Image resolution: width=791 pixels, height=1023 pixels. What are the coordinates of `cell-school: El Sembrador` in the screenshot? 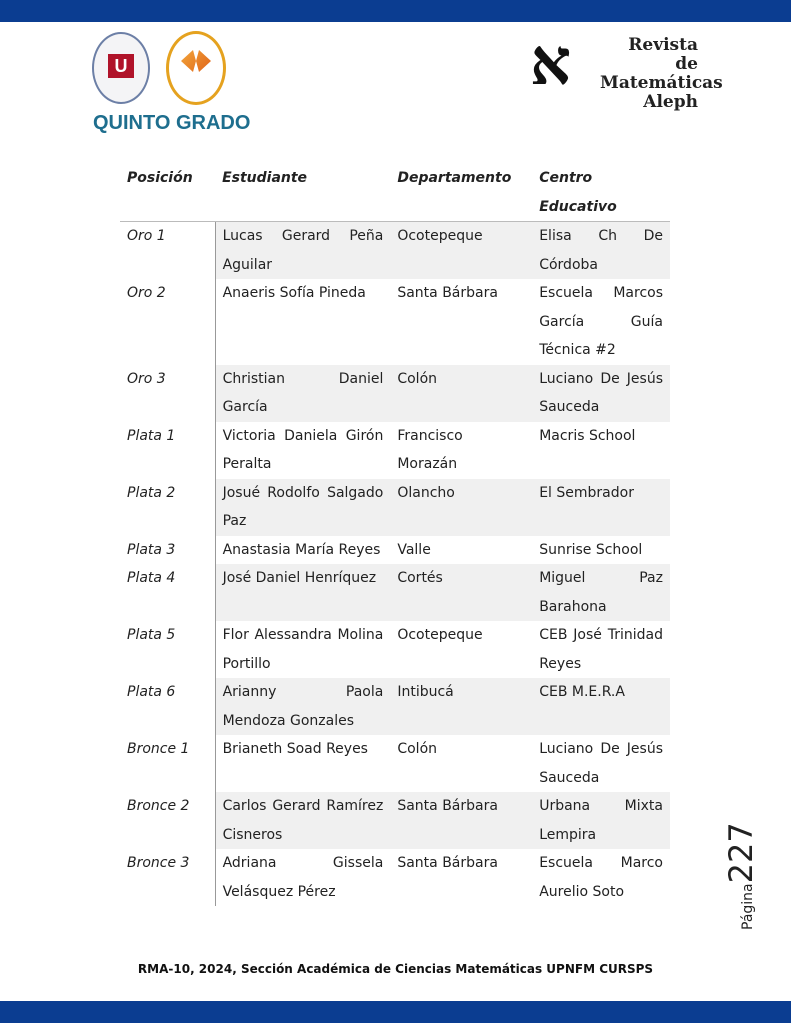 It's located at (601, 507).